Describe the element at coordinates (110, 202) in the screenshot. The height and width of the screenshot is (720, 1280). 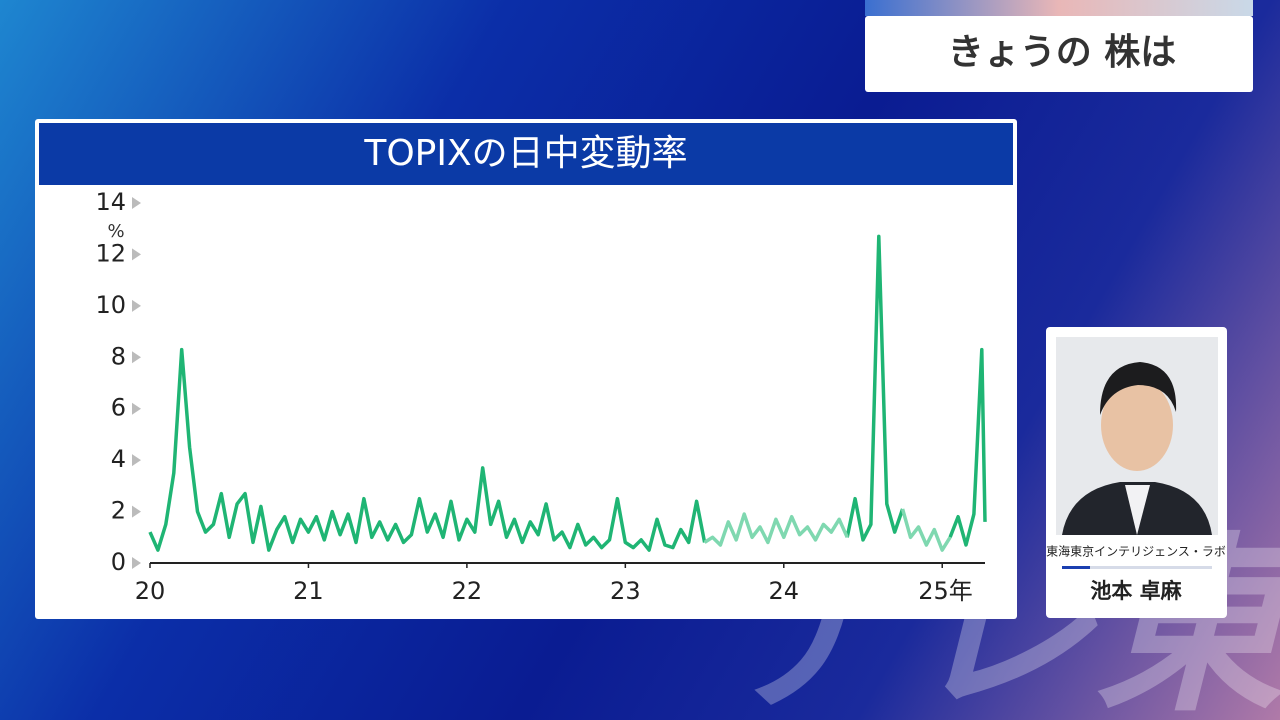
I see `y-tick-label: 14` at that location.